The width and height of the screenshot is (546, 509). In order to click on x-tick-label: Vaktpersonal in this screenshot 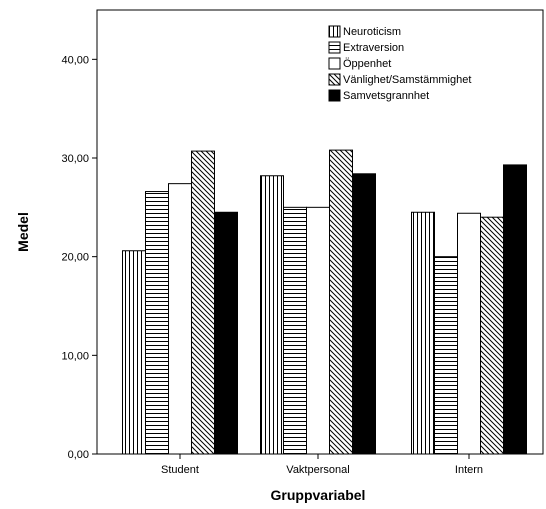, I will do `click(317, 470)`.